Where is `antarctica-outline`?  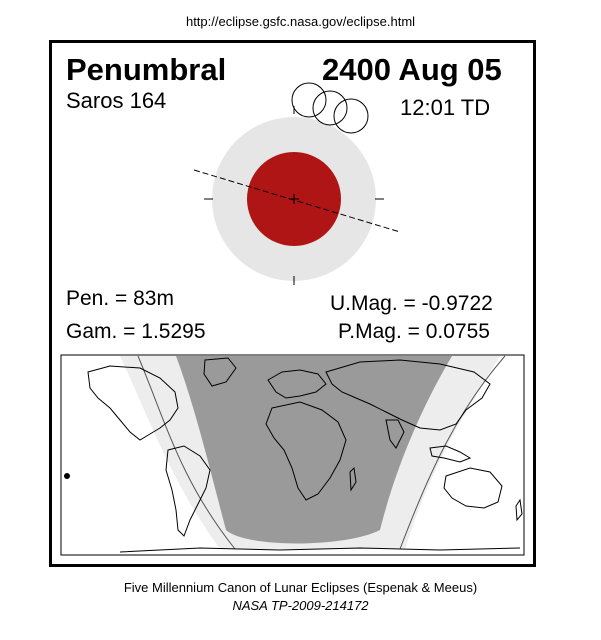 antarctica-outline is located at coordinates (320, 550).